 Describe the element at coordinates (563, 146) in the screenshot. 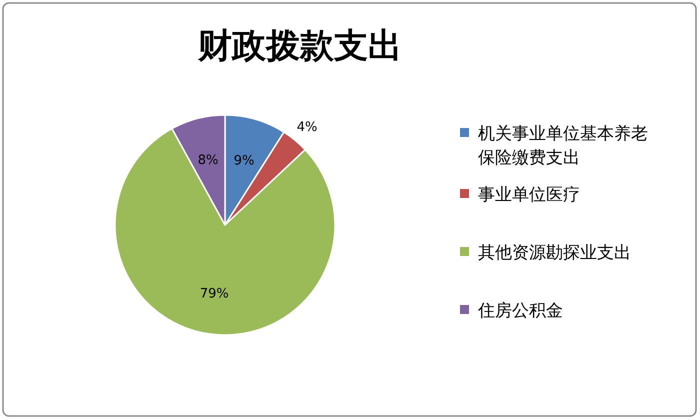

I see `legend-label: 机关事业单位基本养老保险缴费支出` at that location.